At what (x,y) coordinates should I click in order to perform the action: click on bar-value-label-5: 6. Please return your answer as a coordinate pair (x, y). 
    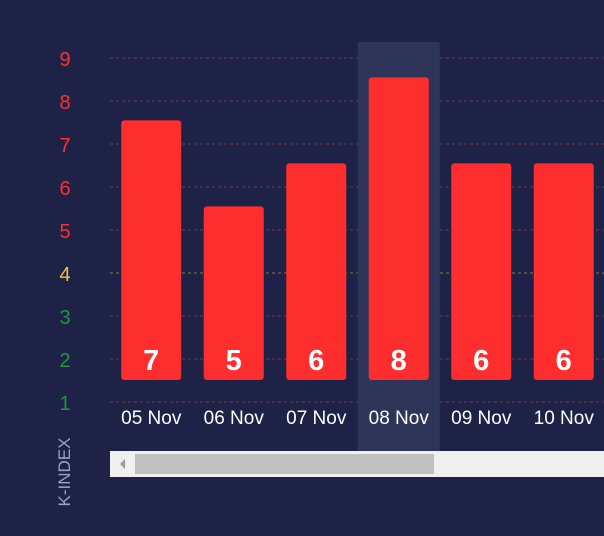
    Looking at the image, I should click on (564, 361).